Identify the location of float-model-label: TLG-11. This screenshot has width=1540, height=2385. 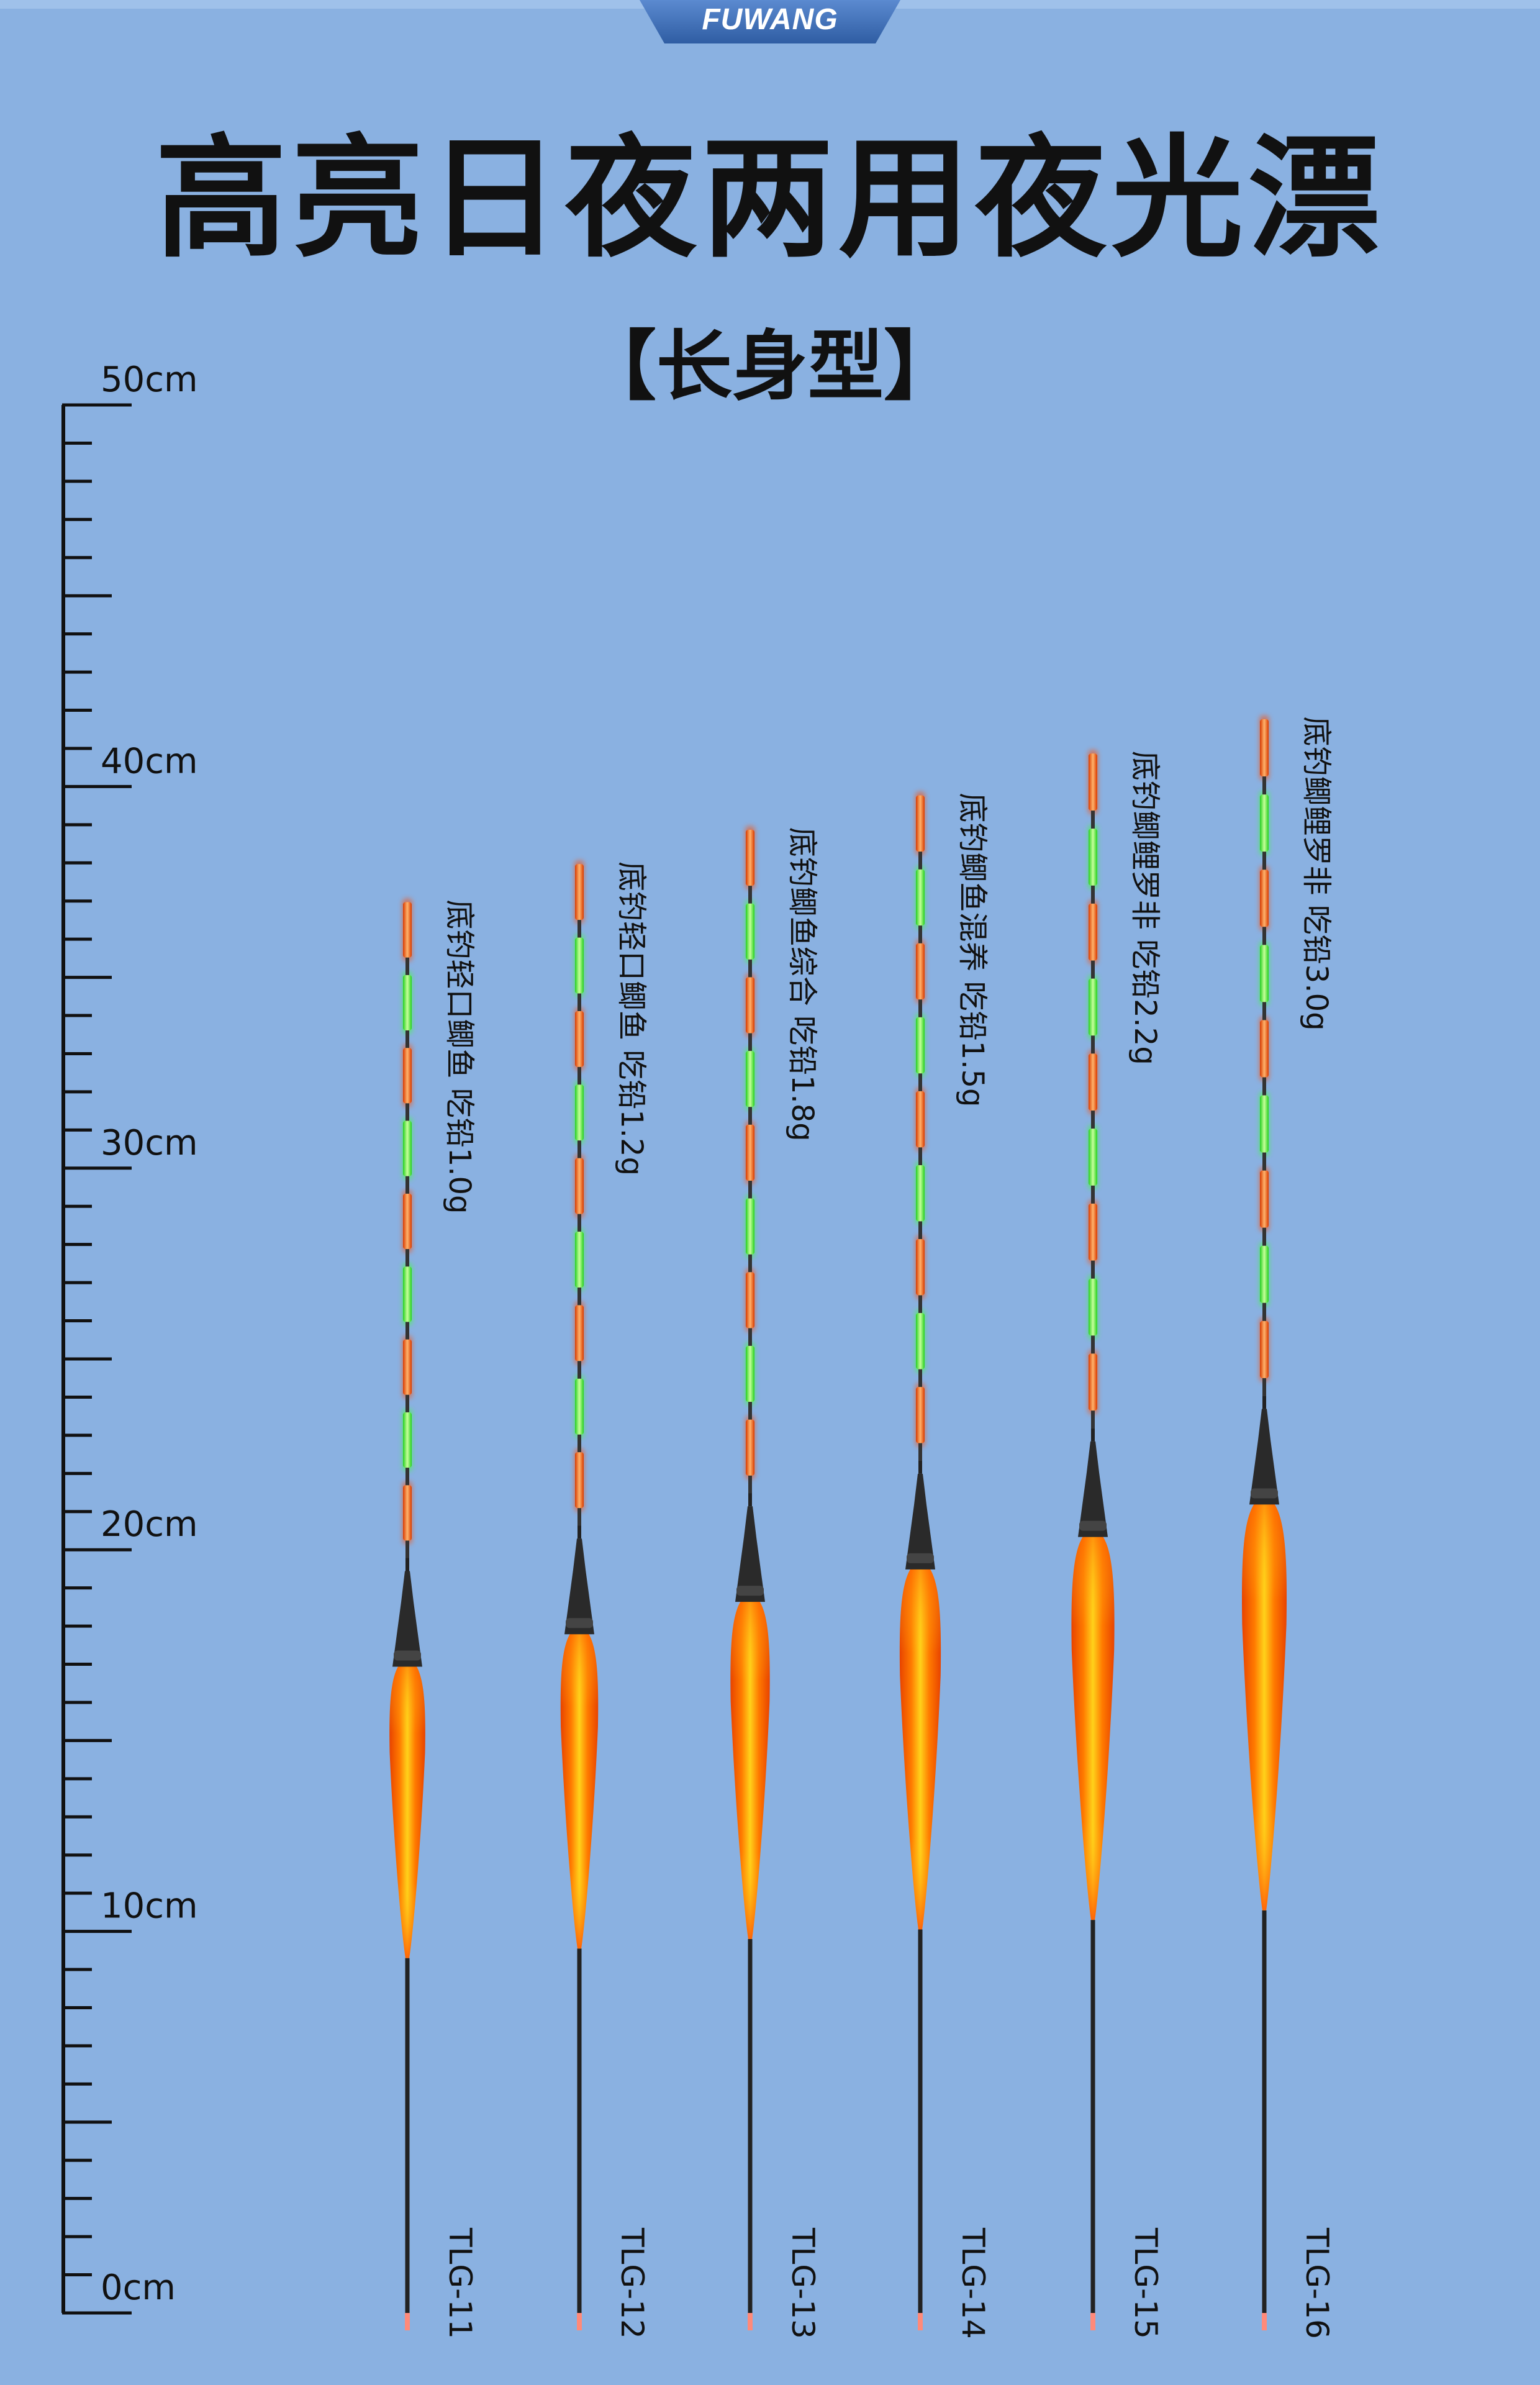
(460, 2283).